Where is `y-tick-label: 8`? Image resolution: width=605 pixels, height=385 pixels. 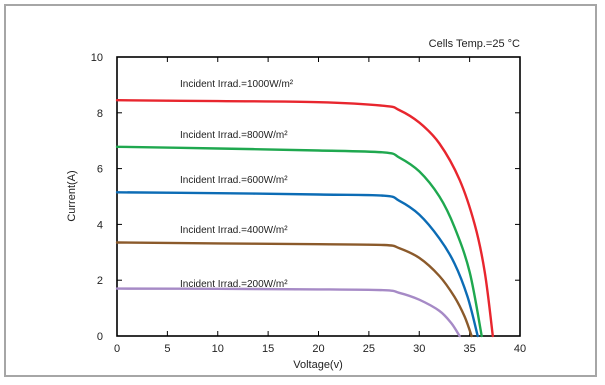 y-tick-label: 8 is located at coordinates (100, 114).